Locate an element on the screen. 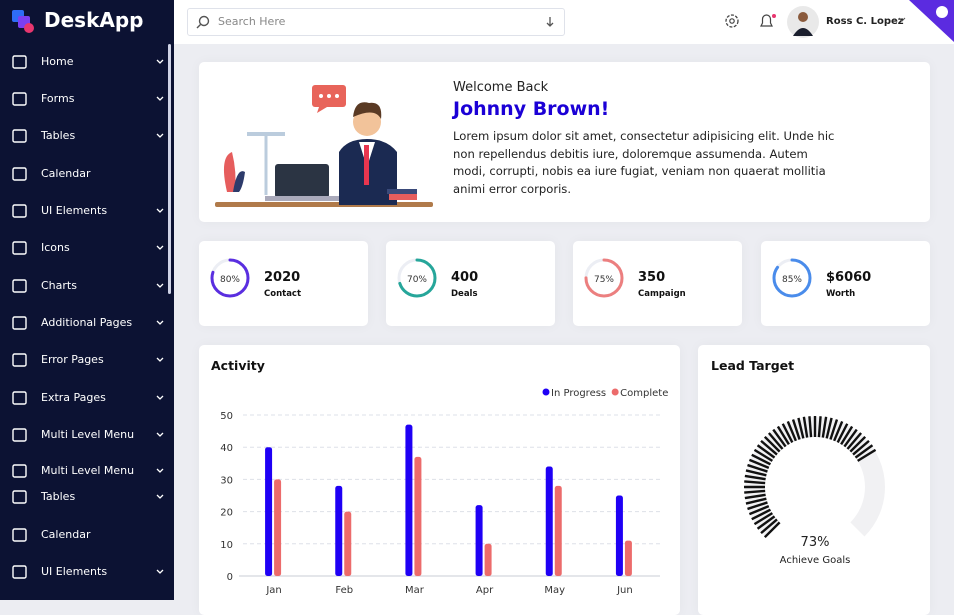  nav-label: Error Pages is located at coordinates (72, 359).